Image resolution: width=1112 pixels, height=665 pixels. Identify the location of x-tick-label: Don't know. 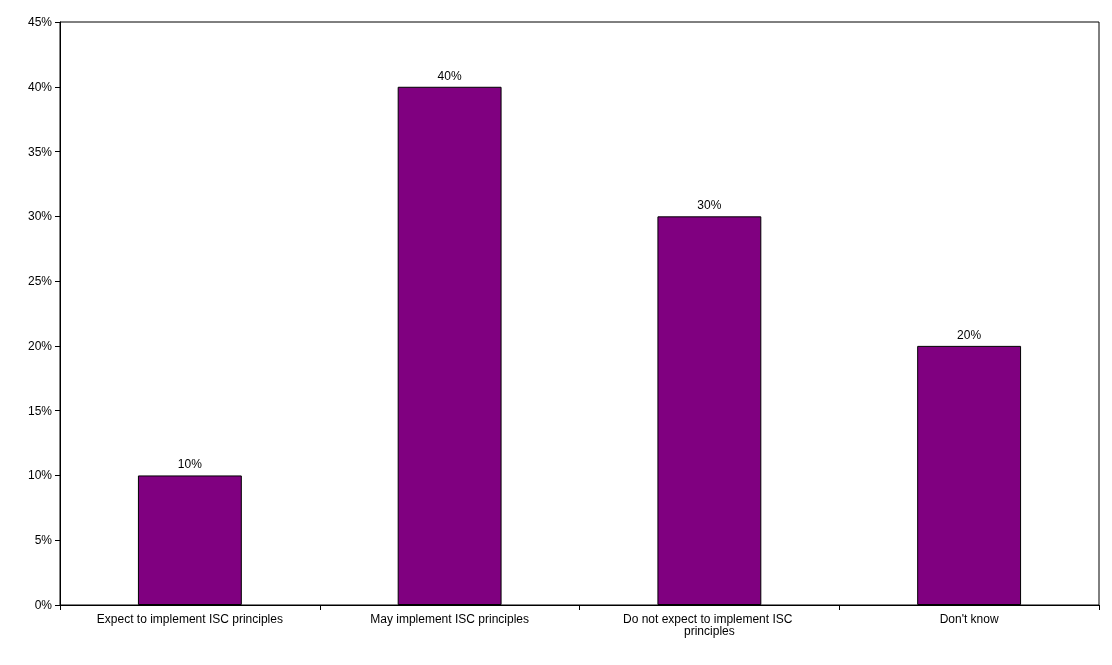
(969, 619).